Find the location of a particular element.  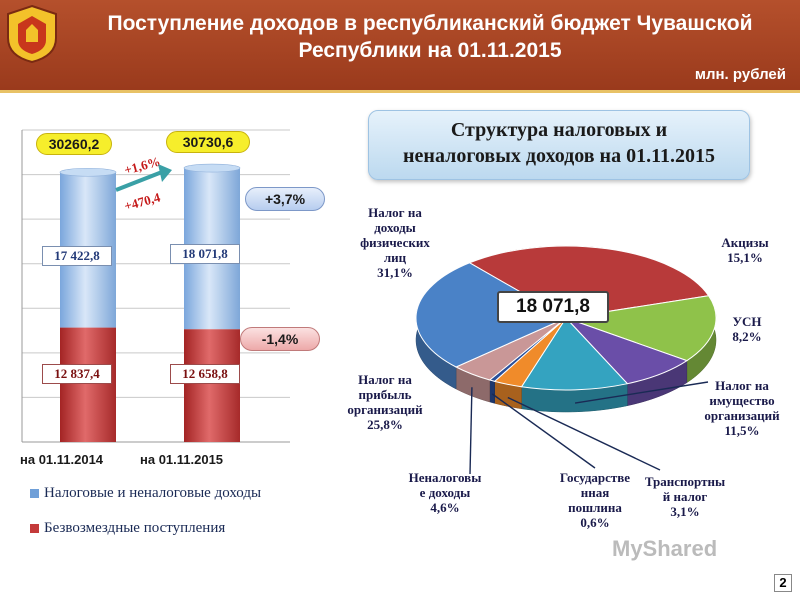

pie-slice-label-line: имущество is located at coordinates (742, 400).